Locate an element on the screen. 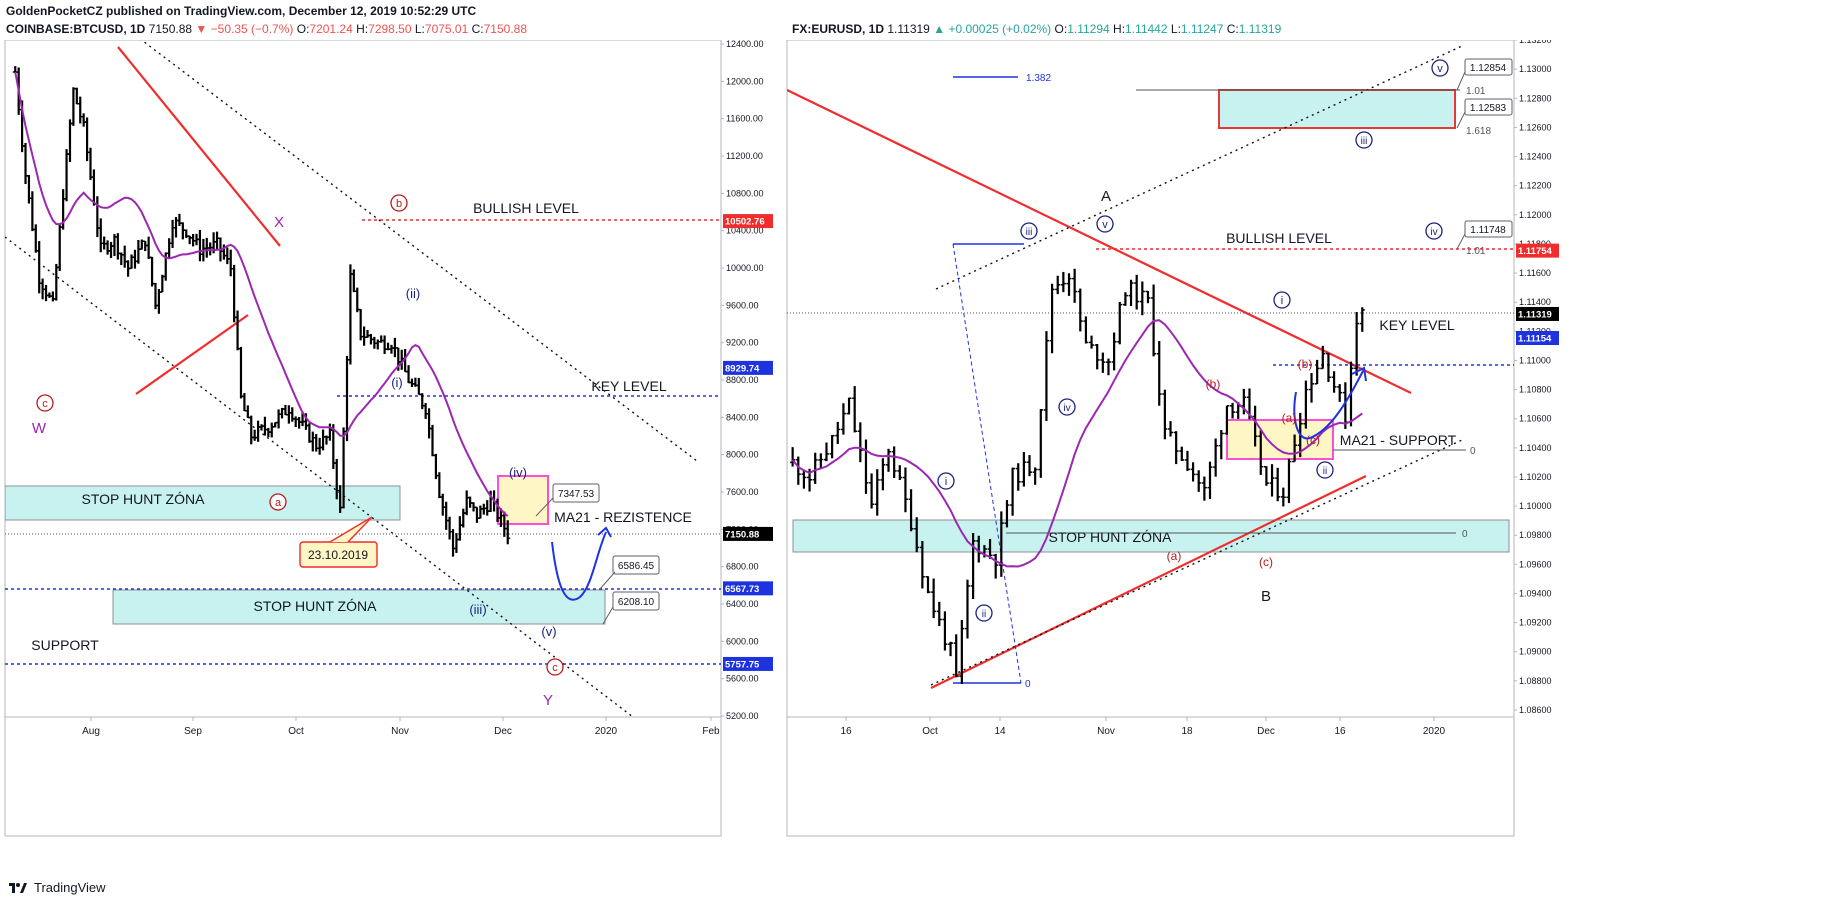 This screenshot has height=902, width=1833. eur-wave-v1: v is located at coordinates (1105, 225).